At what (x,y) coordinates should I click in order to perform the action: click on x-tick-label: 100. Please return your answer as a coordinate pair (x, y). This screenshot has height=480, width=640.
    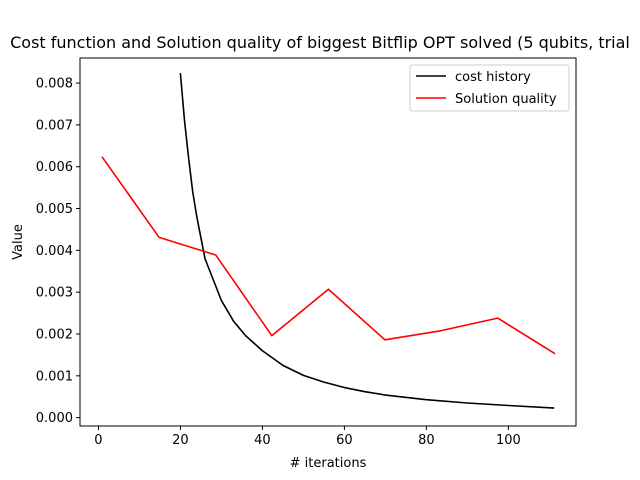
    Looking at the image, I should click on (508, 440).